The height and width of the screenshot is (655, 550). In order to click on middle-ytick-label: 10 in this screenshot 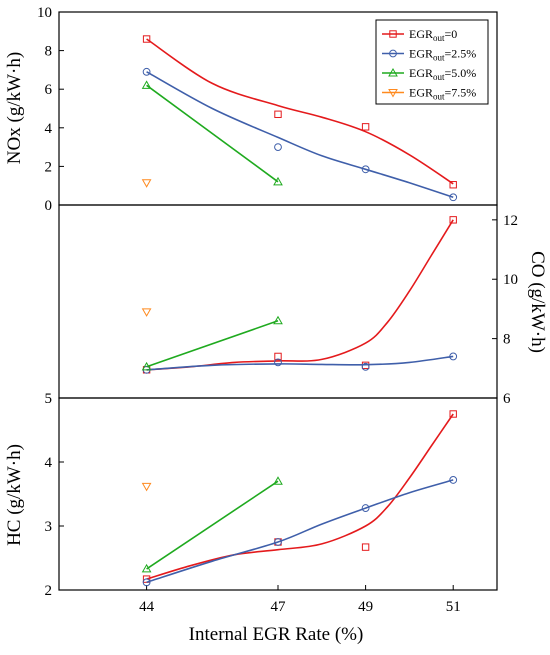, I will do `click(510, 280)`.